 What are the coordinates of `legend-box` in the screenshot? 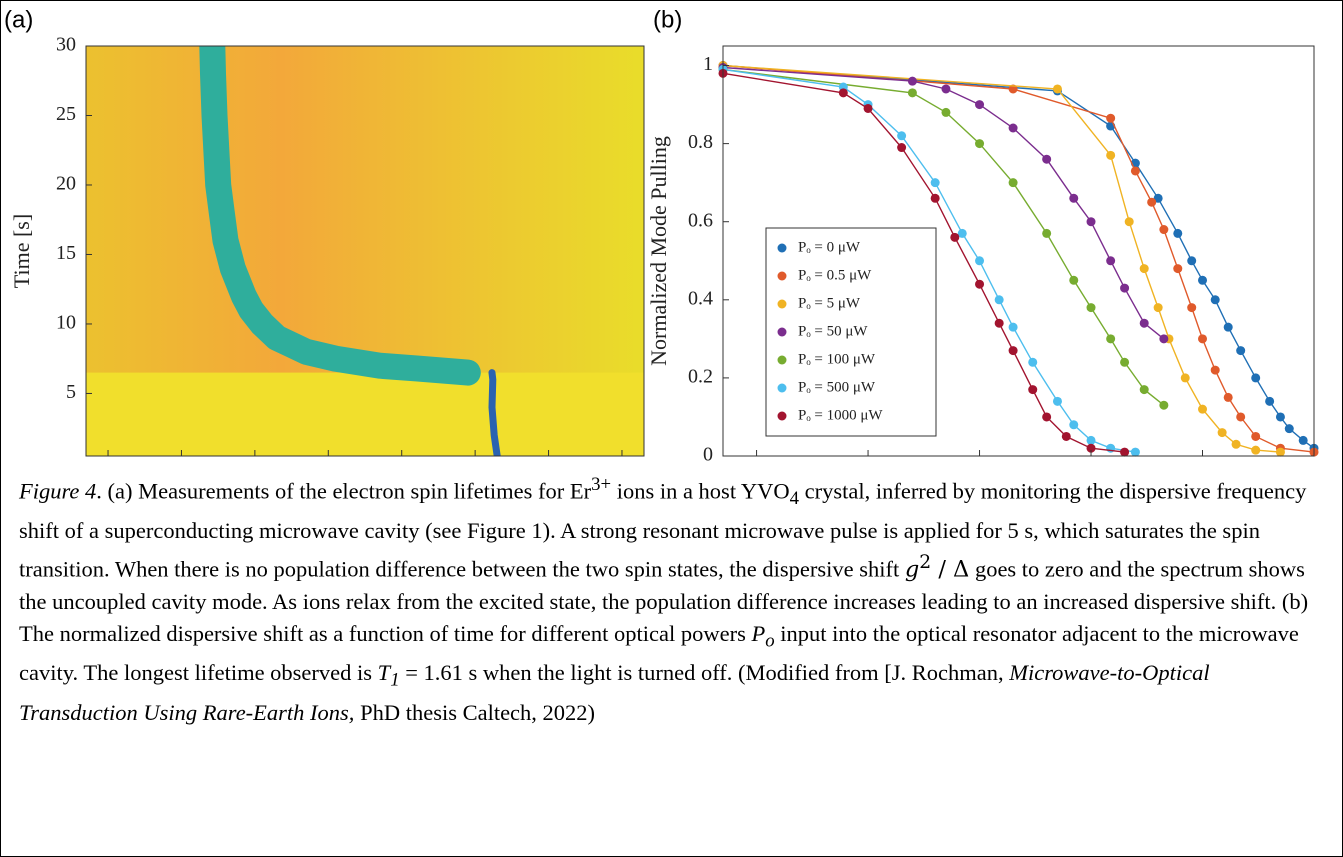 It's located at (851, 332).